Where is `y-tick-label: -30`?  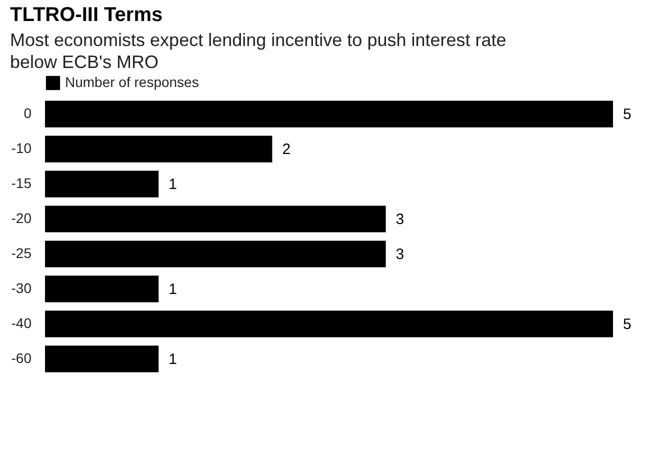 y-tick-label: -30 is located at coordinates (21, 288).